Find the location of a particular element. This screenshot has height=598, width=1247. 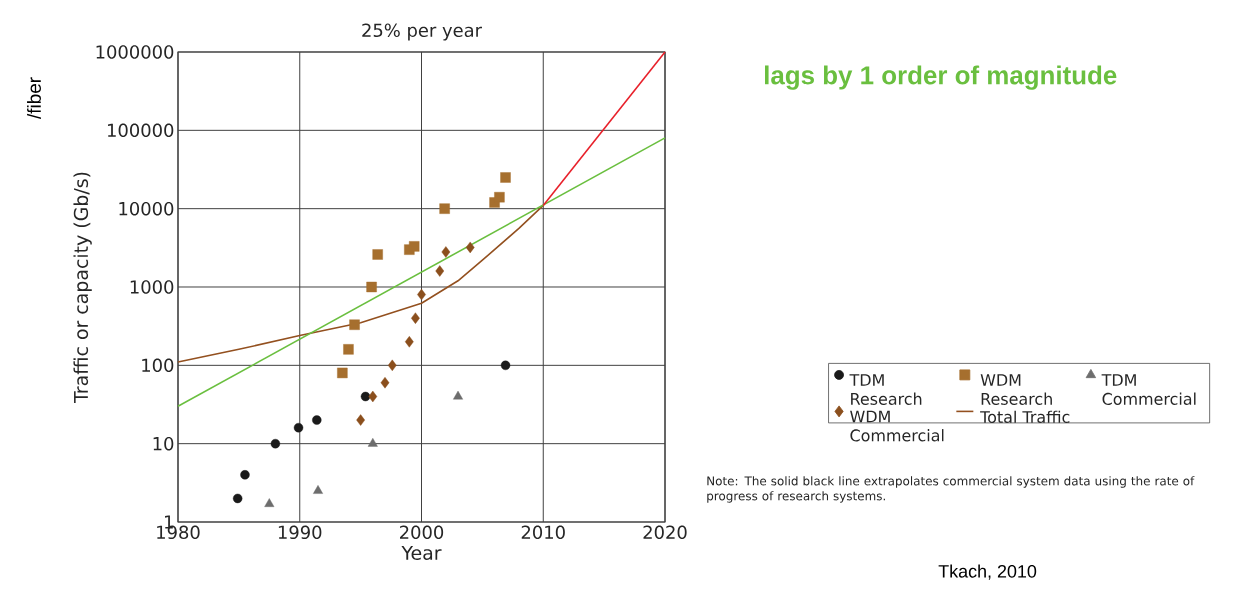

x-tick-label: 1990 is located at coordinates (300, 532).